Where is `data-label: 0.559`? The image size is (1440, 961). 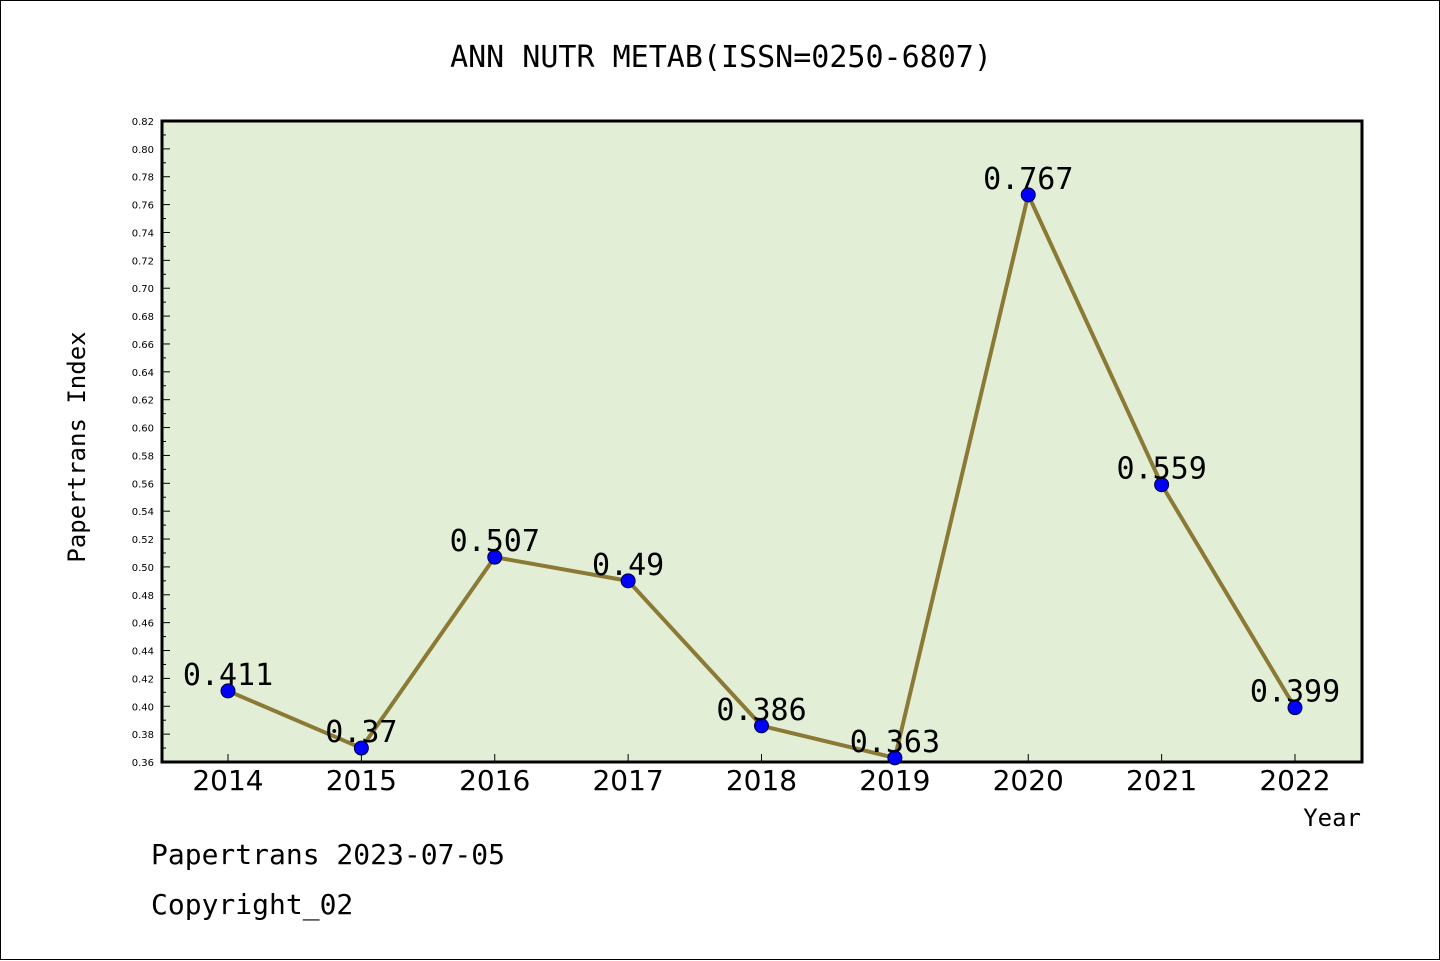 data-label: 0.559 is located at coordinates (1161, 469).